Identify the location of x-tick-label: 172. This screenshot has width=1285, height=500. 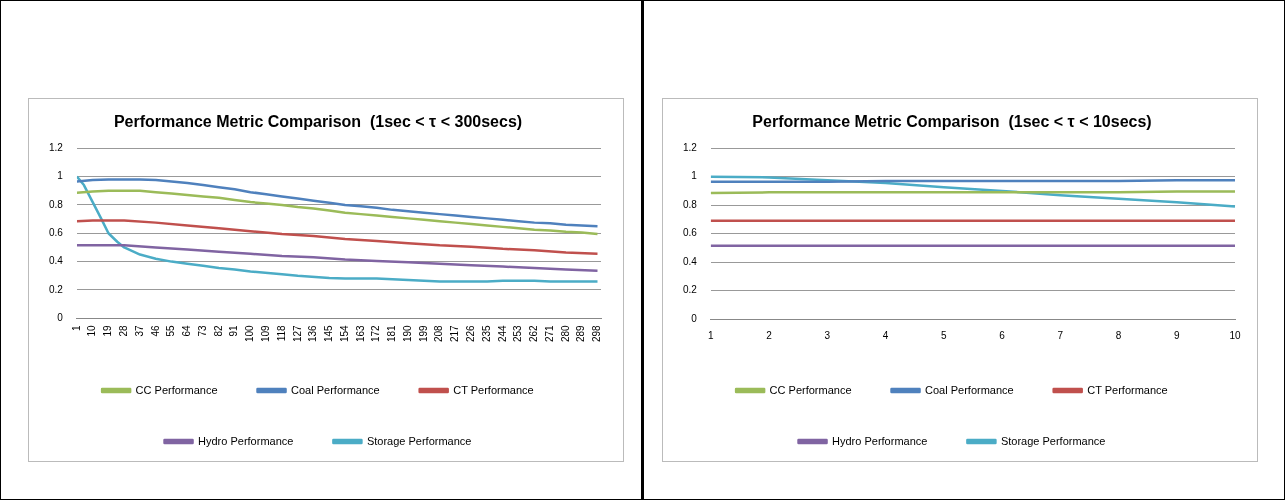
(376, 333).